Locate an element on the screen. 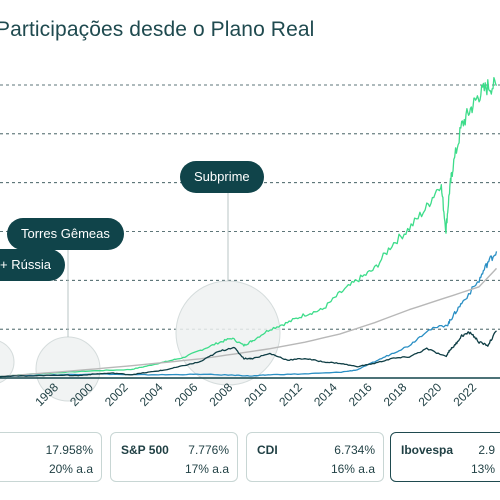 The width and height of the screenshot is (500, 500). x-tick-label: 2010 is located at coordinates (255, 394).